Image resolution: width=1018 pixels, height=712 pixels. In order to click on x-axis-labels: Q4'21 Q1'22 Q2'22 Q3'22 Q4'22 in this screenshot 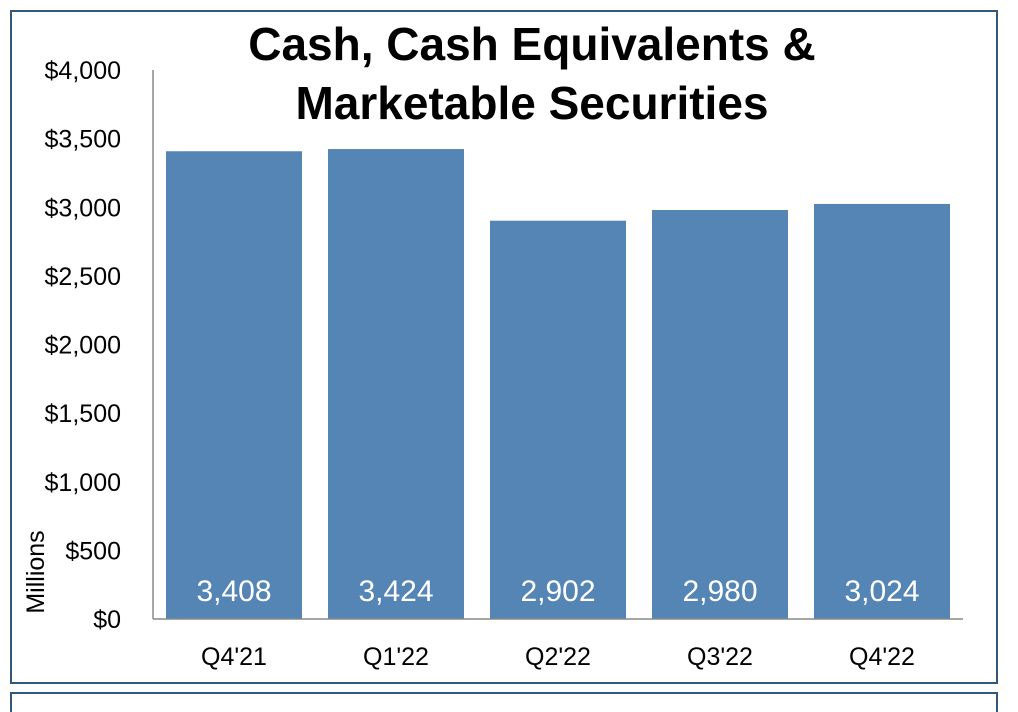, I will do `click(558, 657)`.